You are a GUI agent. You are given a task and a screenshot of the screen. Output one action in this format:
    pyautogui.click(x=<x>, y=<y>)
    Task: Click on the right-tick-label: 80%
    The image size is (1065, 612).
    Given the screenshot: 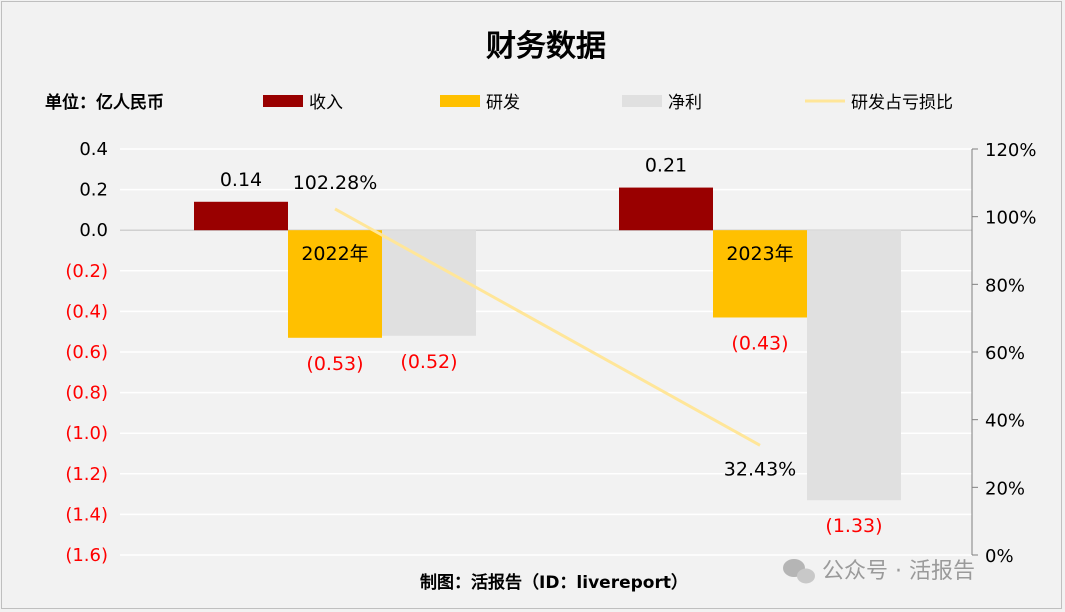 What is the action you would take?
    pyautogui.click(x=1005, y=285)
    